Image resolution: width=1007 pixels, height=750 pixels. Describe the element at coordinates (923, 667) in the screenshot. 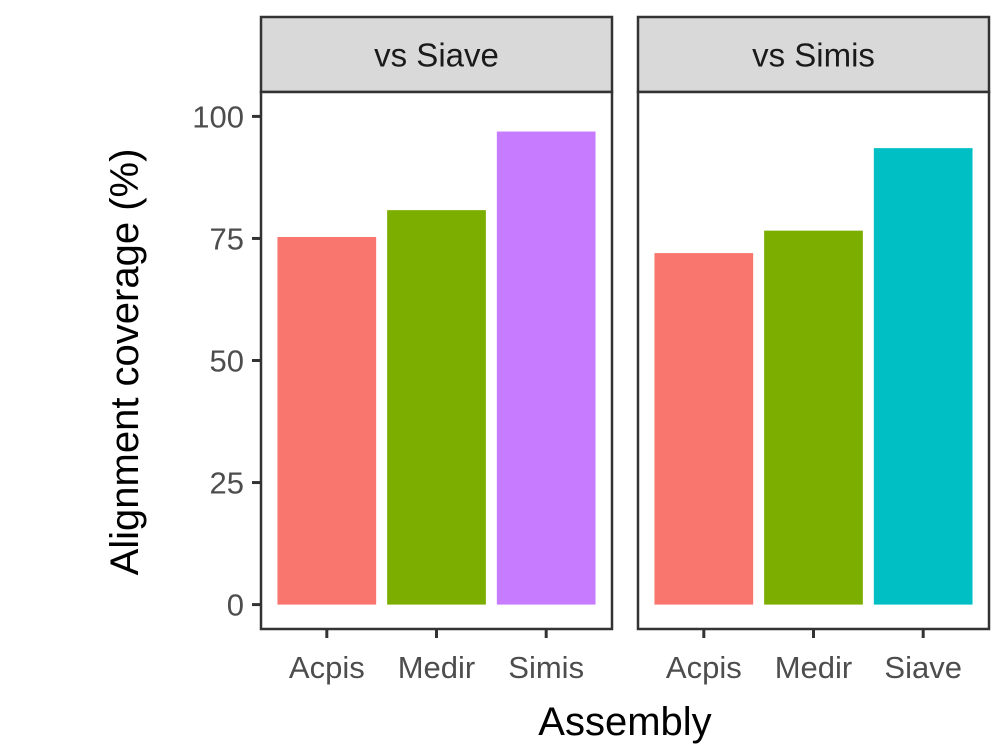

I see `x-tick-label: Siave` at that location.